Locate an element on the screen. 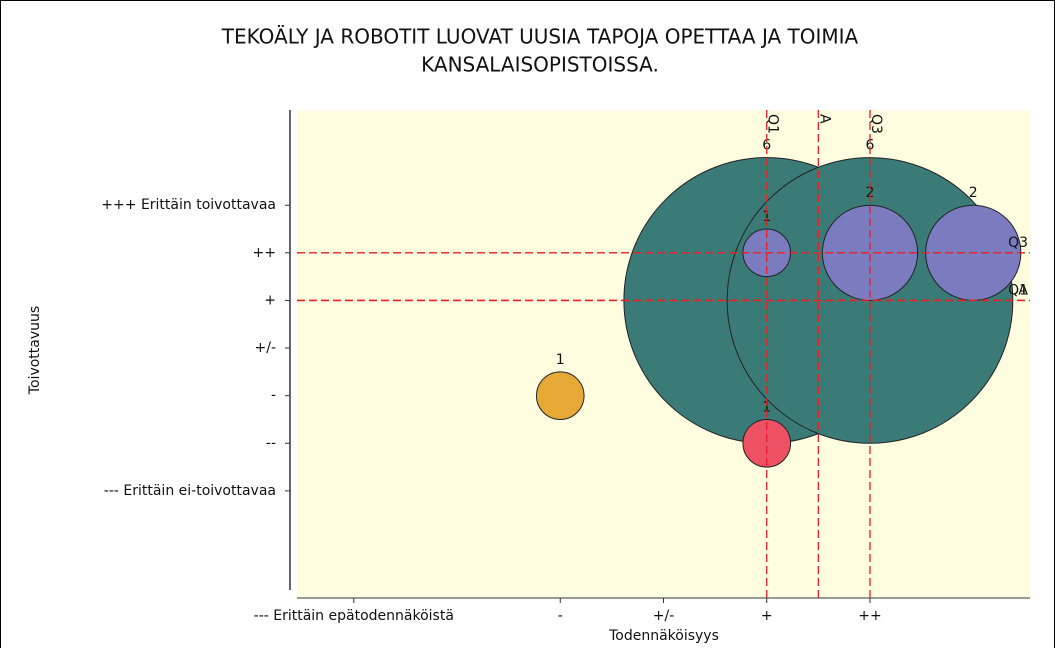  x-tick-label: - is located at coordinates (560, 616).